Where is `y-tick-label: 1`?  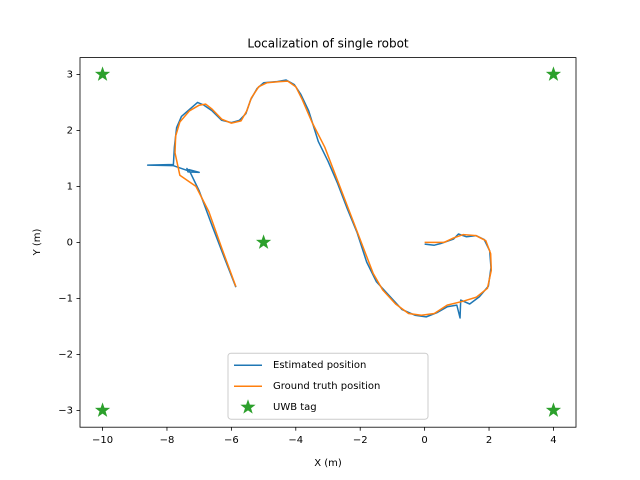 y-tick-label: 1 is located at coordinates (70, 186).